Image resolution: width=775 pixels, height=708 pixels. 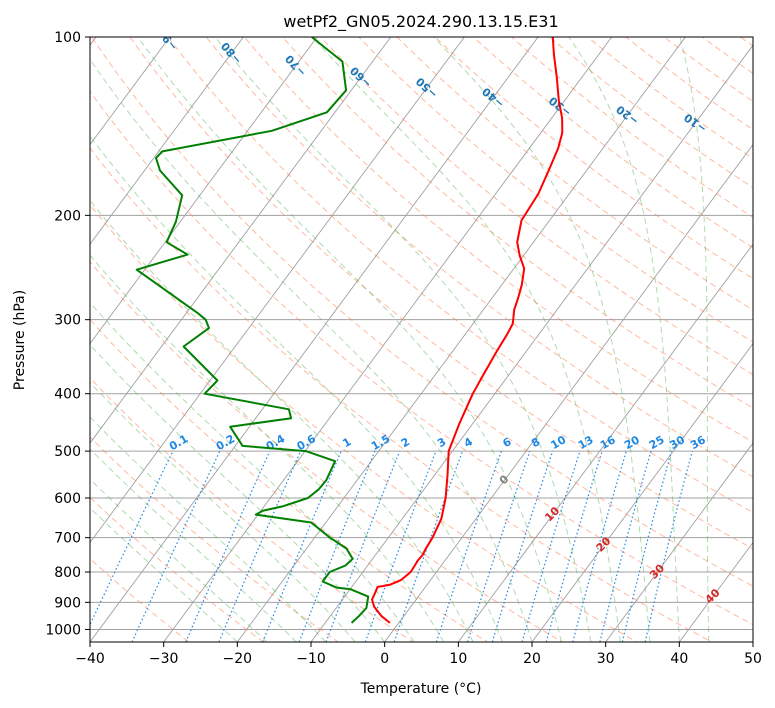 What do you see at coordinates (753, 659) in the screenshot?
I see `x-tick-label: 50` at bounding box center [753, 659].